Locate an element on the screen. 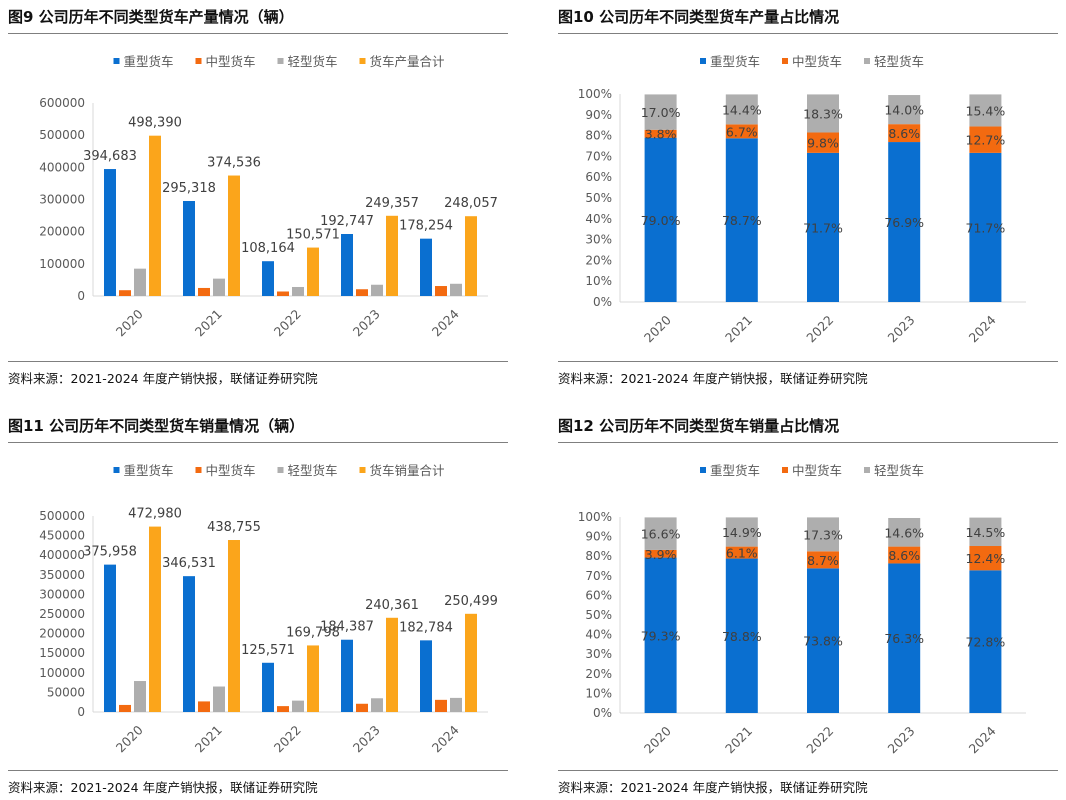 Image resolution: width=1066 pixels, height=800 pixels. fig9-xtick-label: 2020 is located at coordinates (129, 322).